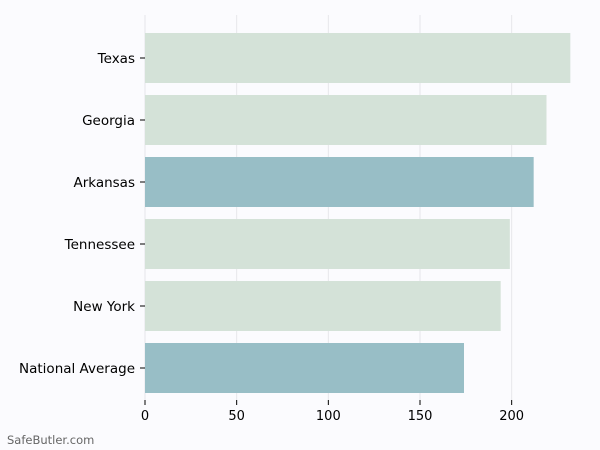  I want to click on y-tick-label: Arkansas, so click(104, 183).